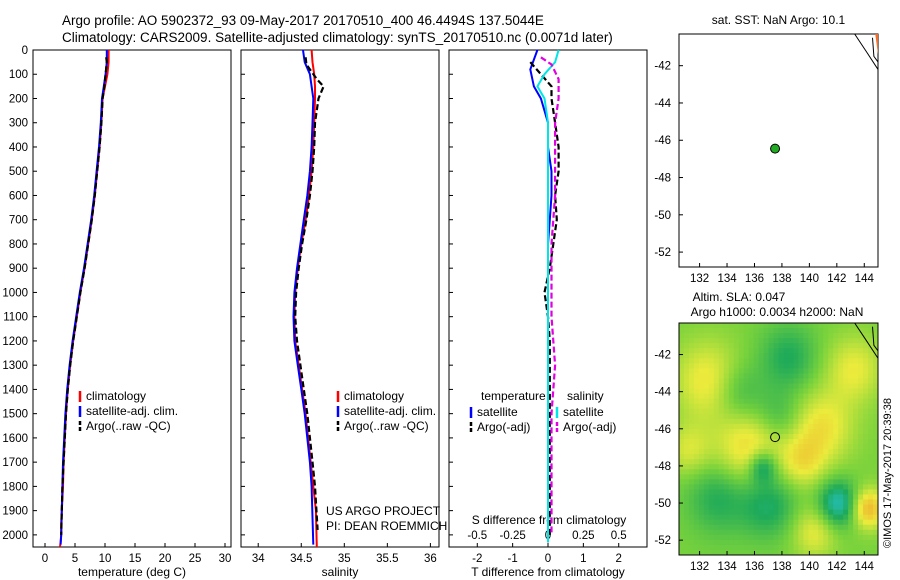 This screenshot has height=580, width=900. Describe the element at coordinates (18, 99) in the screenshot. I see `depth-tick-label: 200` at that location.